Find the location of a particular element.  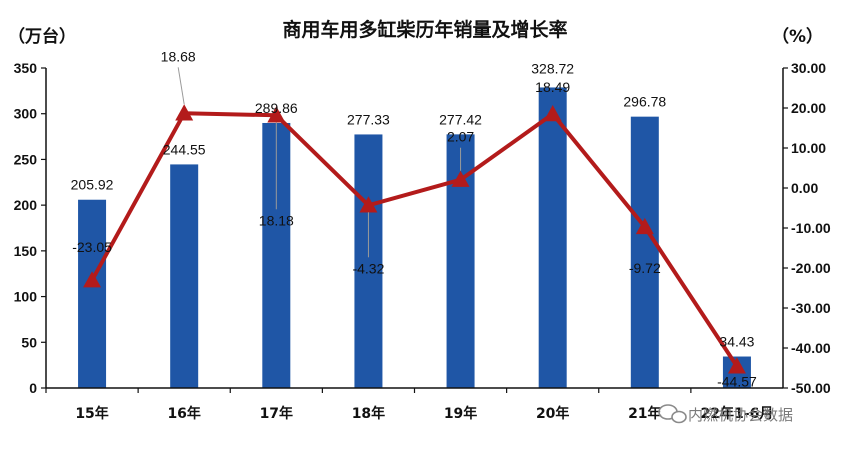

right-tick-label-7: 20.00 is located at coordinates (808, 108).